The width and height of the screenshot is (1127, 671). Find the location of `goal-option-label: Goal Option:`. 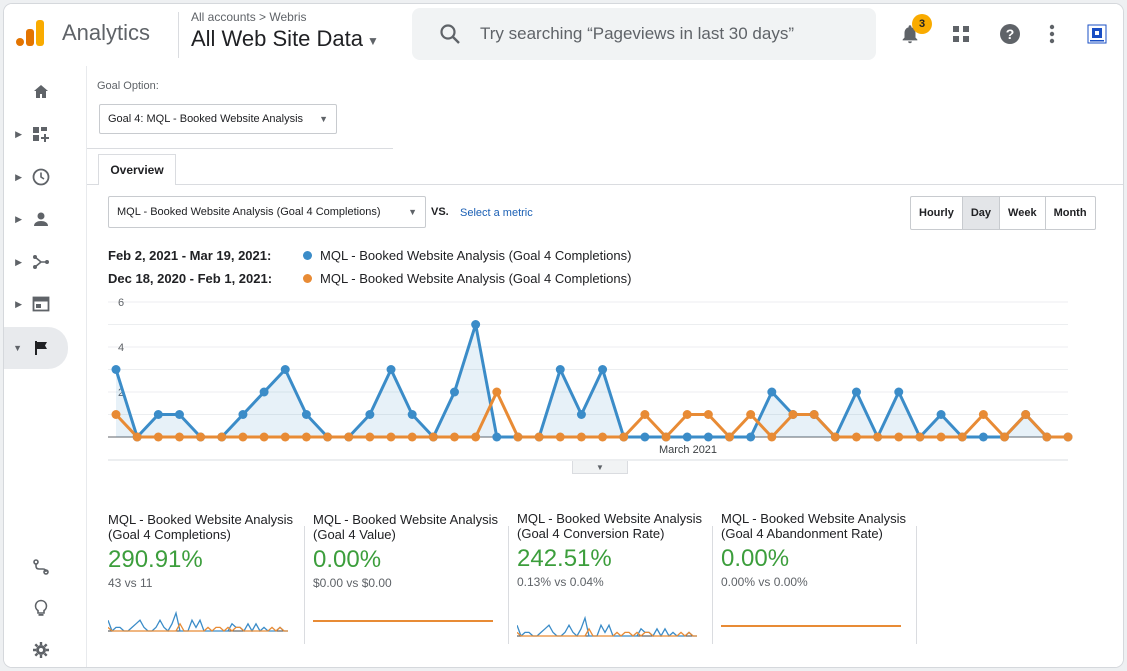

goal-option-label: Goal Option: is located at coordinates (128, 86).